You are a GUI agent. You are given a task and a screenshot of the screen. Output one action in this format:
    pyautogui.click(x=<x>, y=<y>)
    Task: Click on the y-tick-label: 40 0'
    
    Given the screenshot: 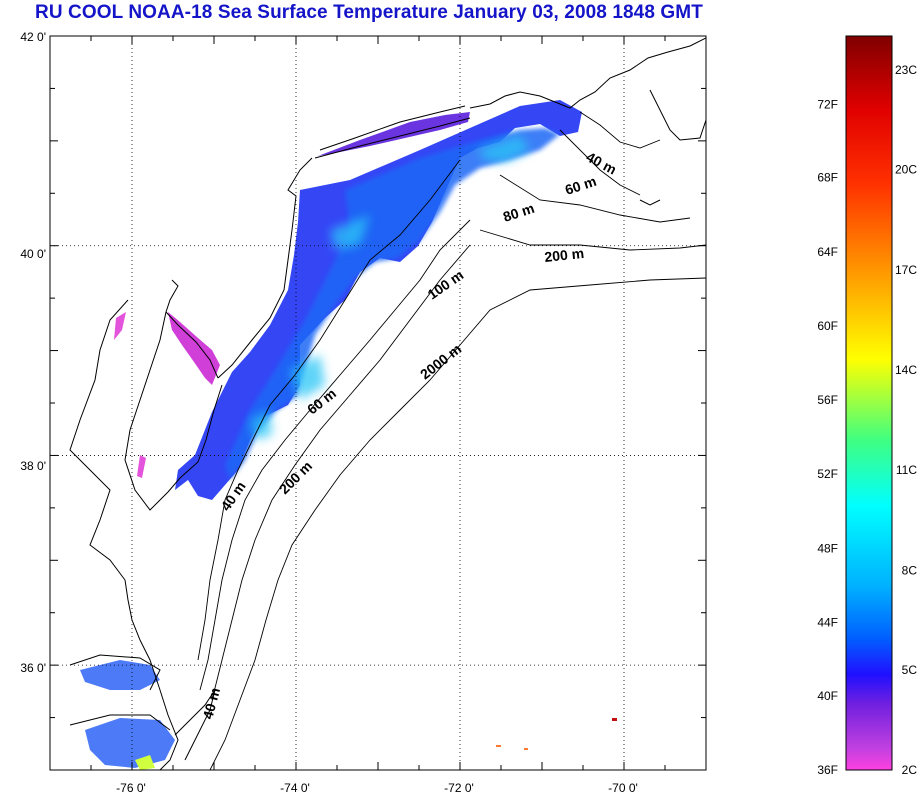 What is the action you would take?
    pyautogui.click(x=33, y=254)
    